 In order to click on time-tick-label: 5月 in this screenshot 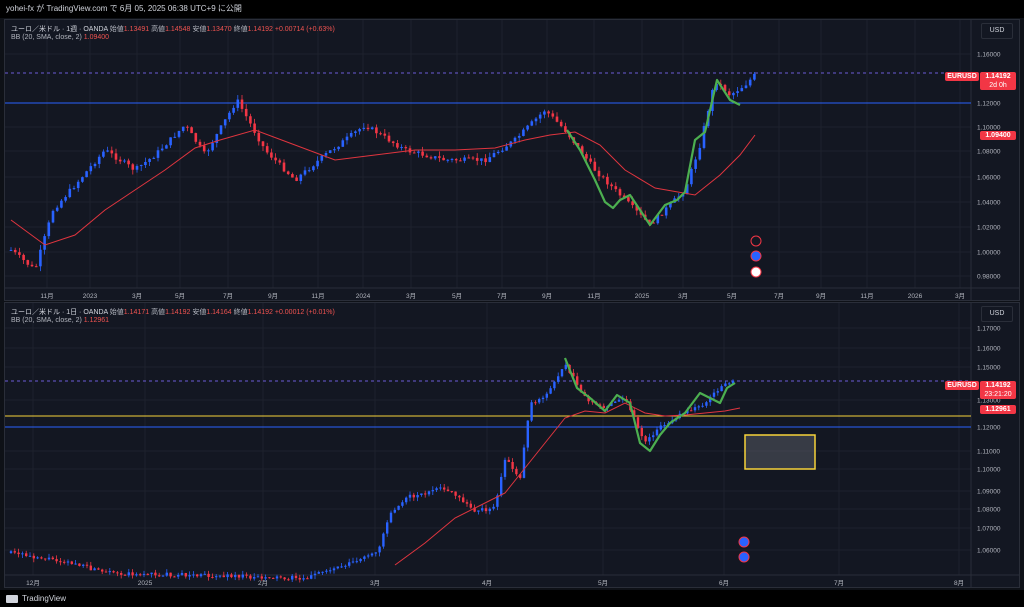, I will do `click(457, 296)`.